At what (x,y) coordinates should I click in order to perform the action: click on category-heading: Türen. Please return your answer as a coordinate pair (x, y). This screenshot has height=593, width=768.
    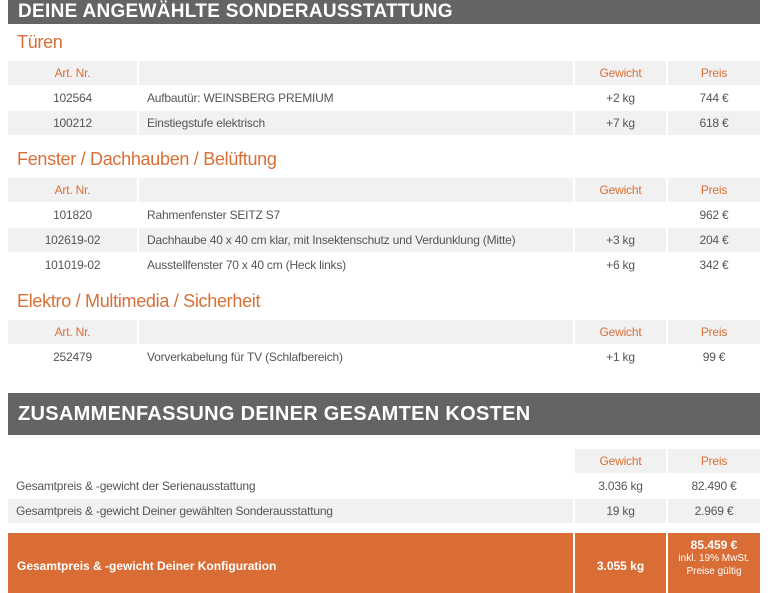
    Looking at the image, I should click on (40, 42).